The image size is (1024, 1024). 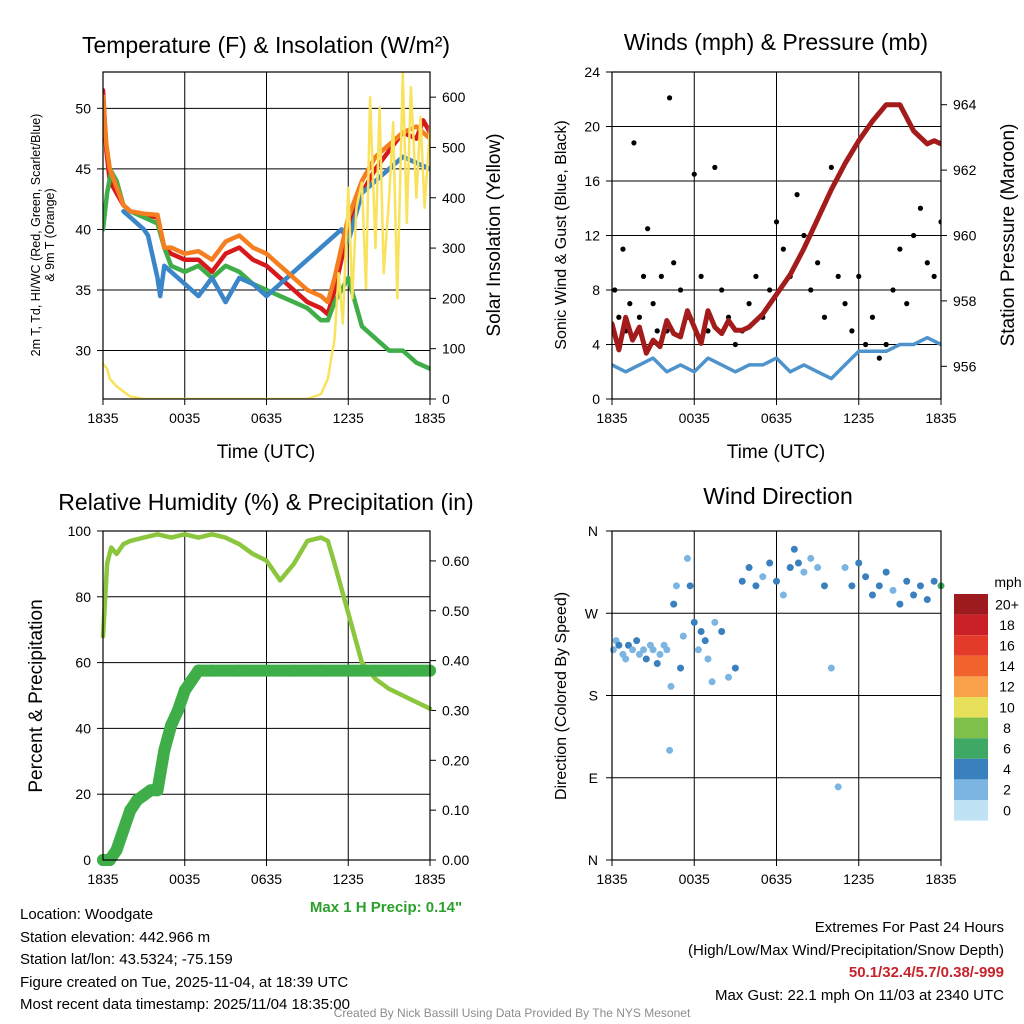 What do you see at coordinates (1007, 604) in the screenshot?
I see `legend-label: 20+` at bounding box center [1007, 604].